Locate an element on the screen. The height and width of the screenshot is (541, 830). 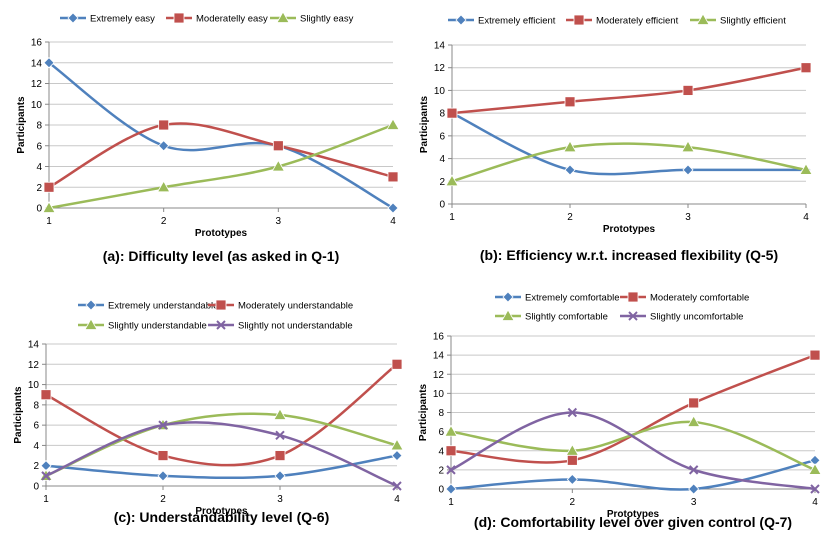
series-extremely-easy is located at coordinates (221, 135).